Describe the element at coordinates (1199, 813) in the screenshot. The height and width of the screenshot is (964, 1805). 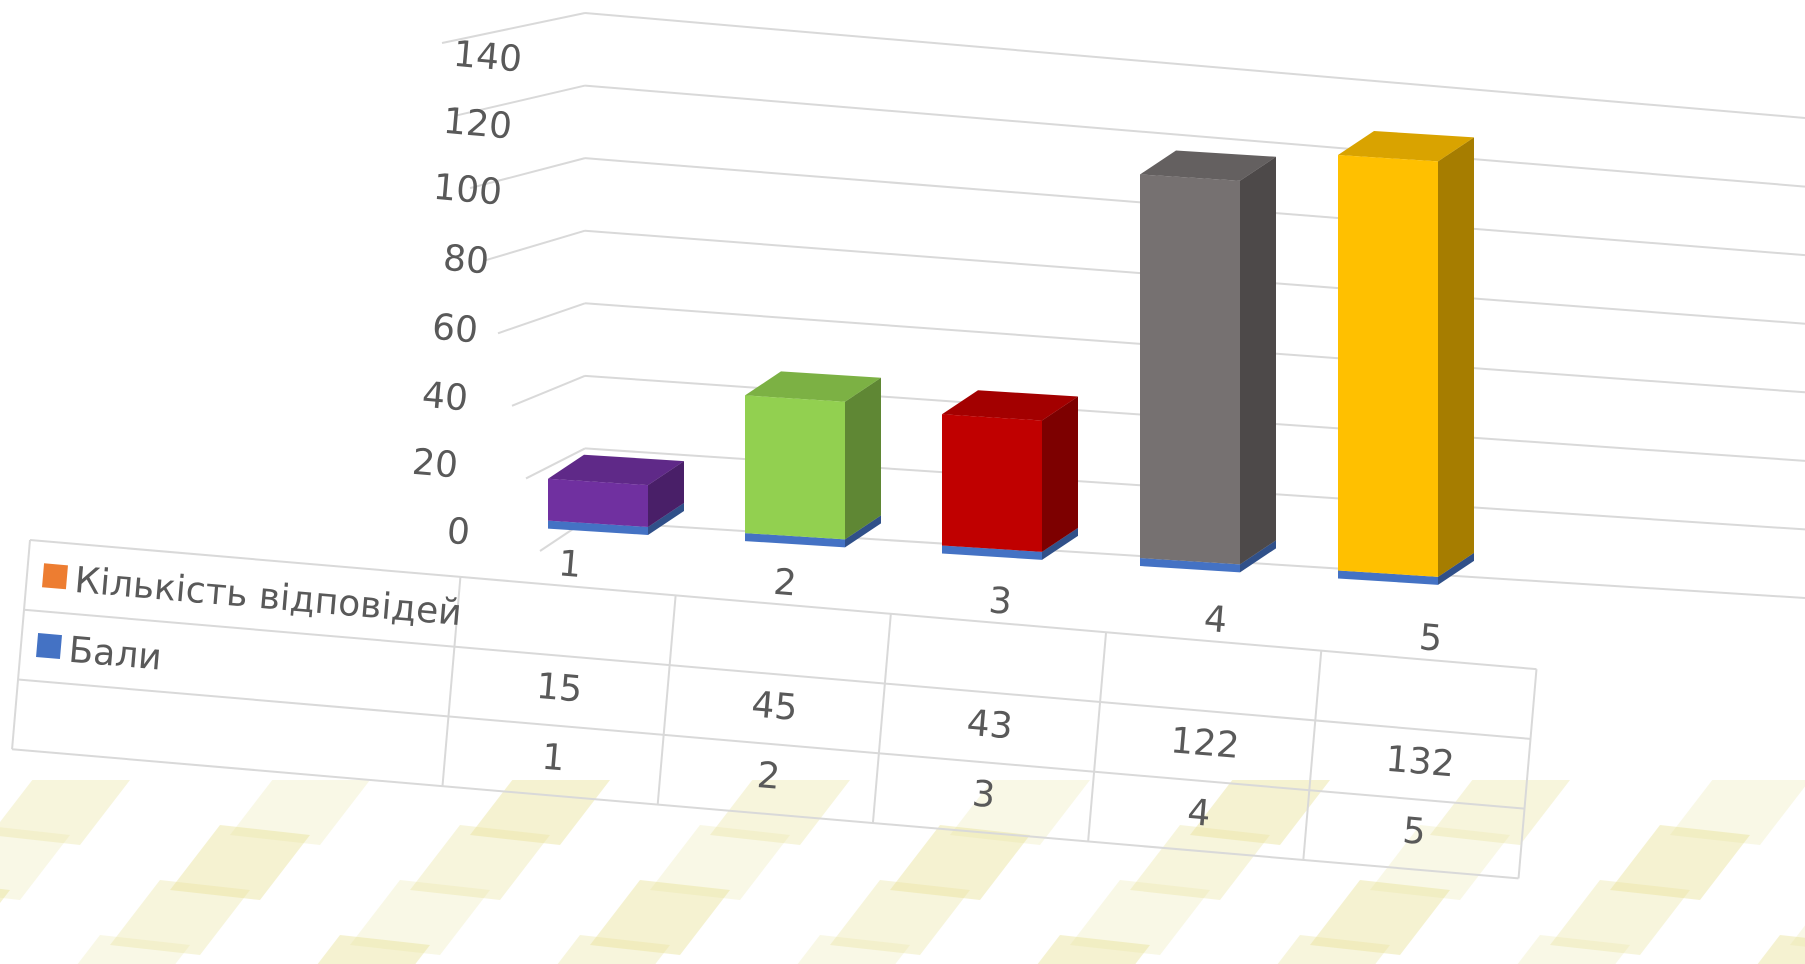
I see `table-value: 4` at that location.